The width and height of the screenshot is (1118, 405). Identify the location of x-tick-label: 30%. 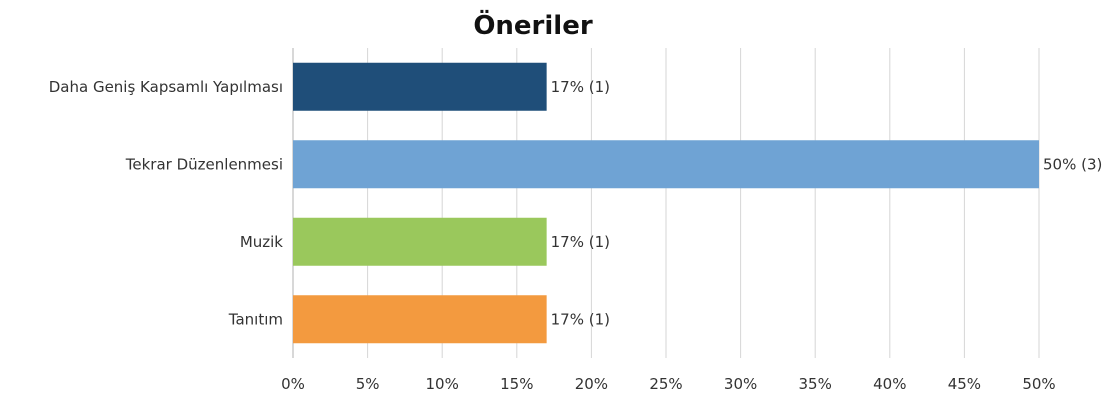
(740, 384).